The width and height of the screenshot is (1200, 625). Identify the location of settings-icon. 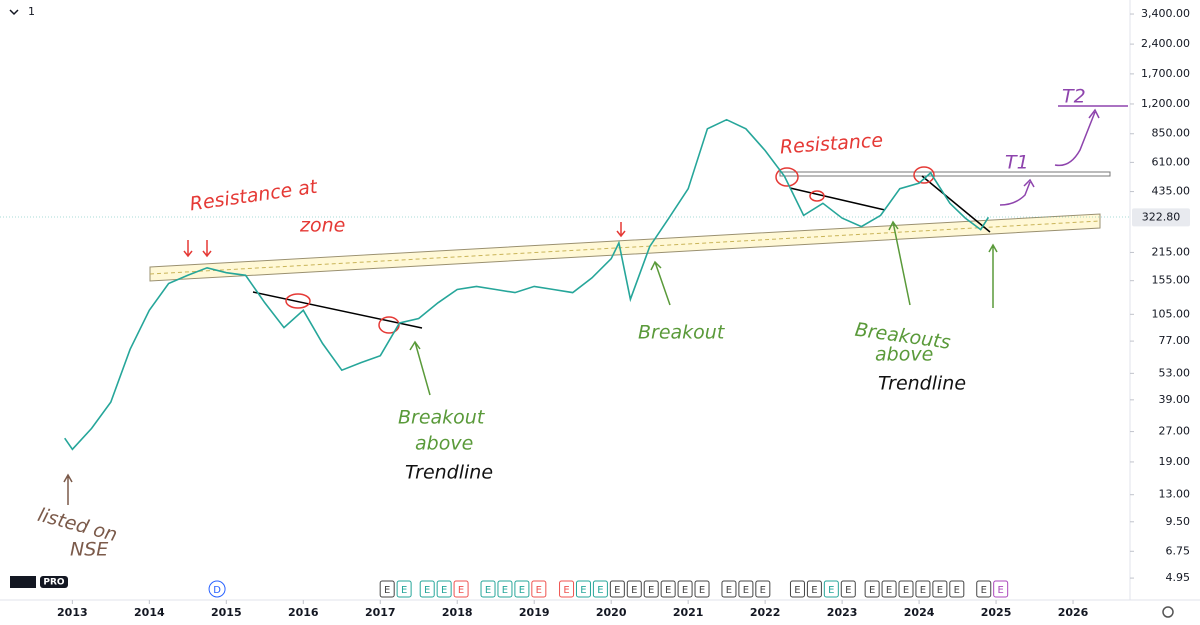
(1168, 612).